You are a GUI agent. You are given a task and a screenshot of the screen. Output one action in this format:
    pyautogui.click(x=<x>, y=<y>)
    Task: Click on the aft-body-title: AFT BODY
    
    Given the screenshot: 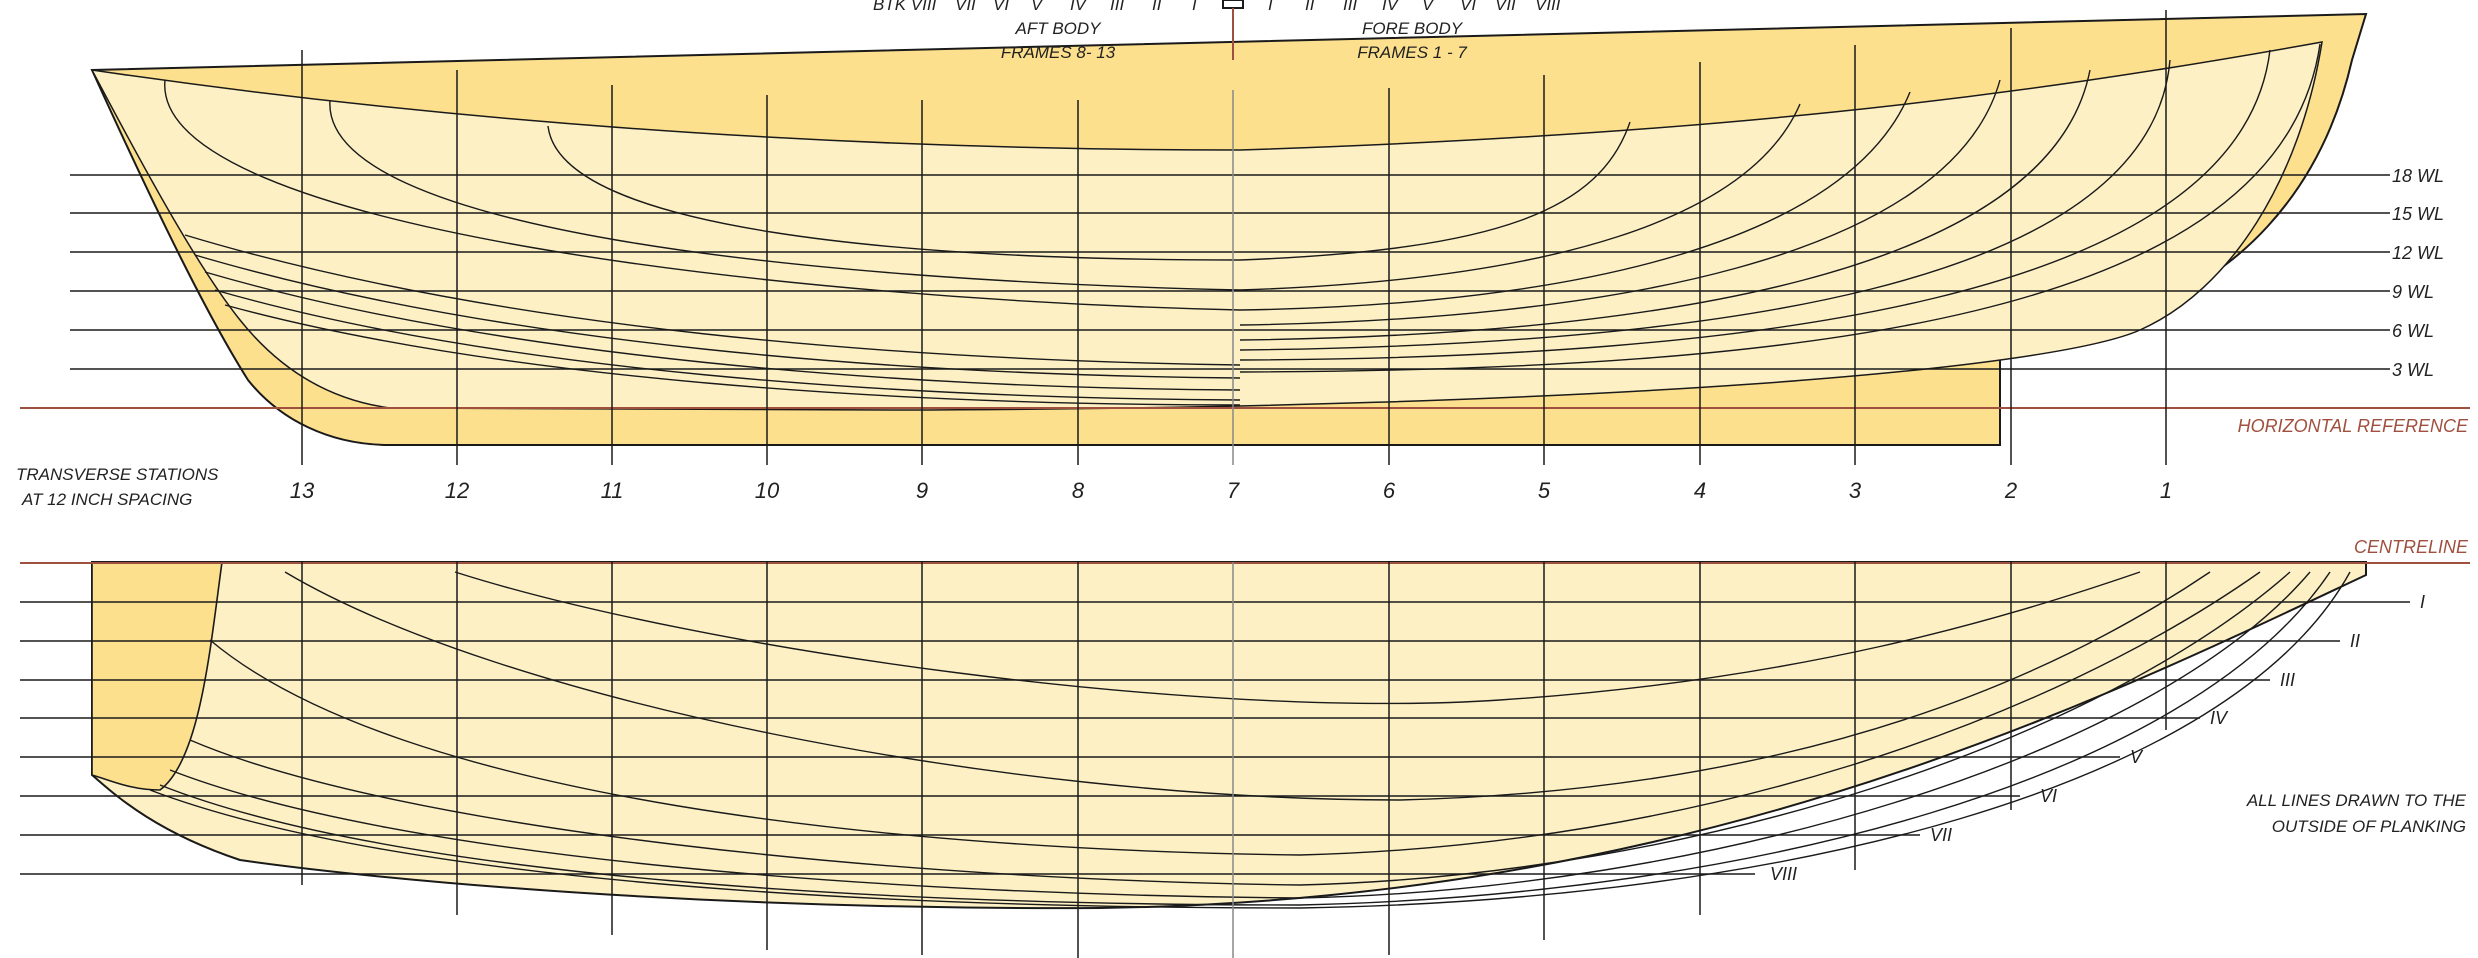 What is the action you would take?
    pyautogui.click(x=1058, y=28)
    